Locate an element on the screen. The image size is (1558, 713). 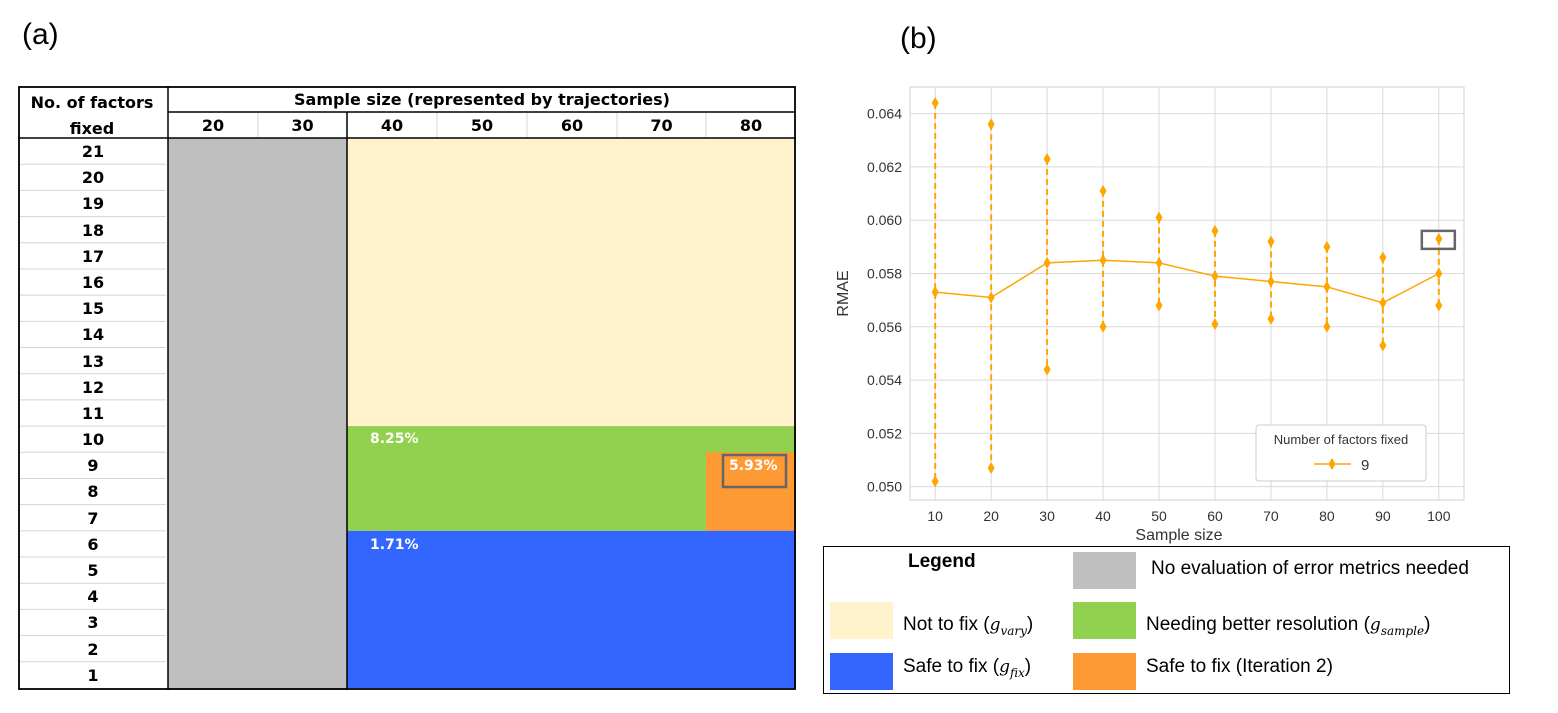
legend-blue-label: Safe to fix ( is located at coordinates (951, 666).